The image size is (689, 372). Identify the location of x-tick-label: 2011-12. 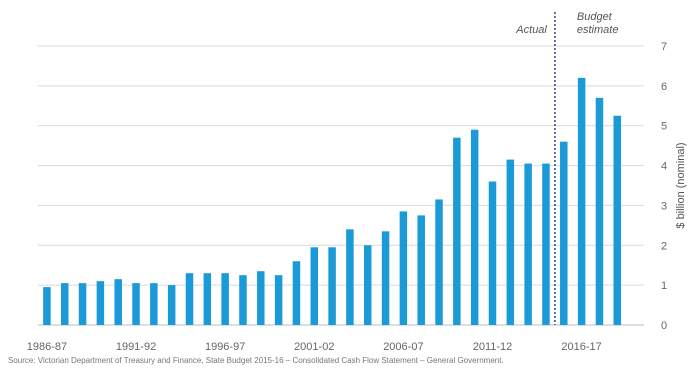
(493, 347).